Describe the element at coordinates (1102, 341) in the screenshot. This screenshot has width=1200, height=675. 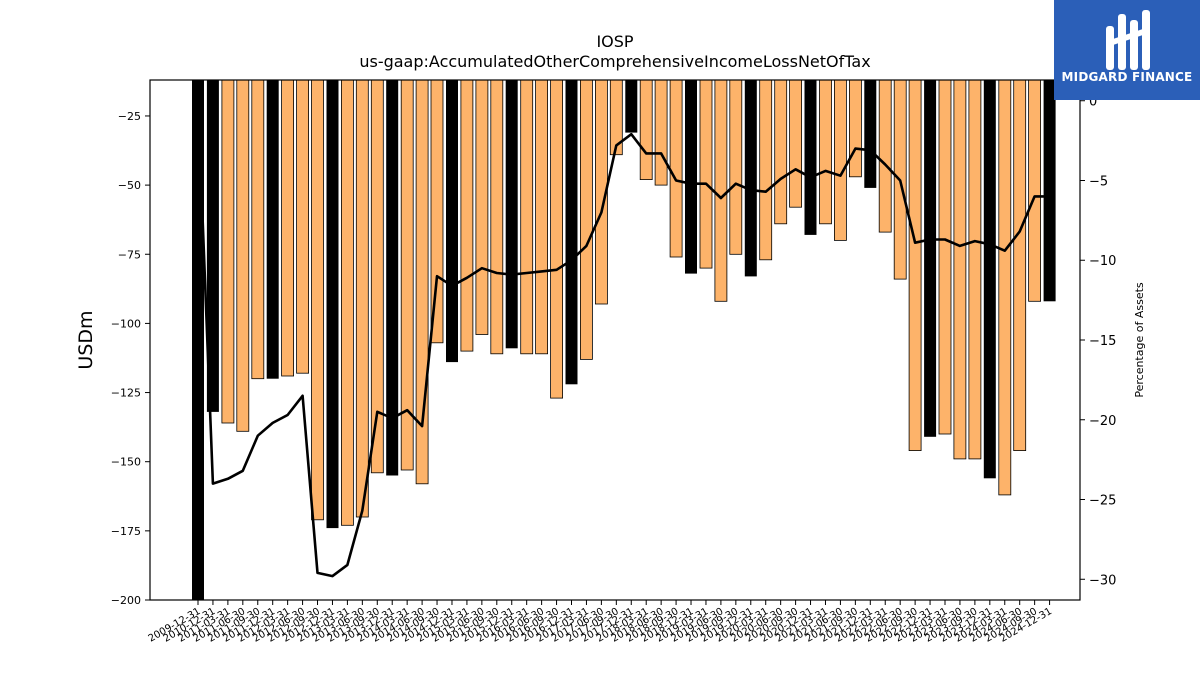
I see `y2-tick-label: −15` at that location.